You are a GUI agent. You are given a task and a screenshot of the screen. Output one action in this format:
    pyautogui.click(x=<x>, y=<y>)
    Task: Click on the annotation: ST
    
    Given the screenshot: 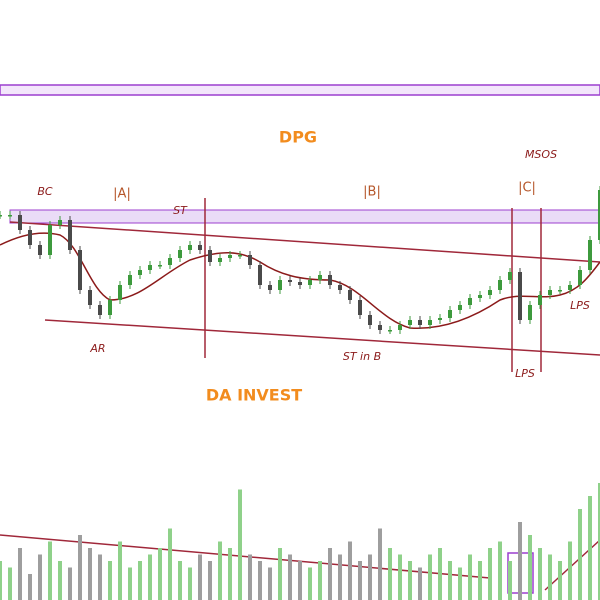 What is the action you would take?
    pyautogui.click(x=180, y=210)
    